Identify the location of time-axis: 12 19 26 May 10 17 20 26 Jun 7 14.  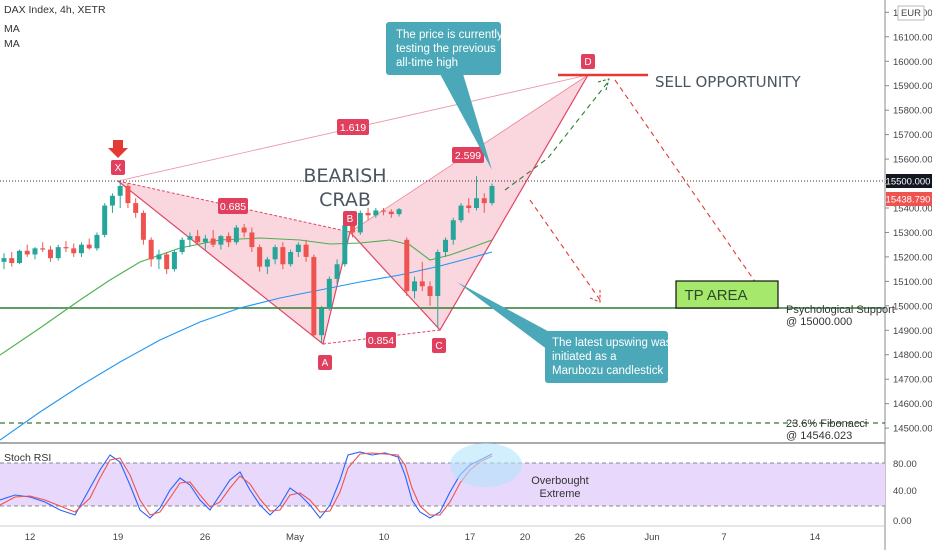
(423, 537).